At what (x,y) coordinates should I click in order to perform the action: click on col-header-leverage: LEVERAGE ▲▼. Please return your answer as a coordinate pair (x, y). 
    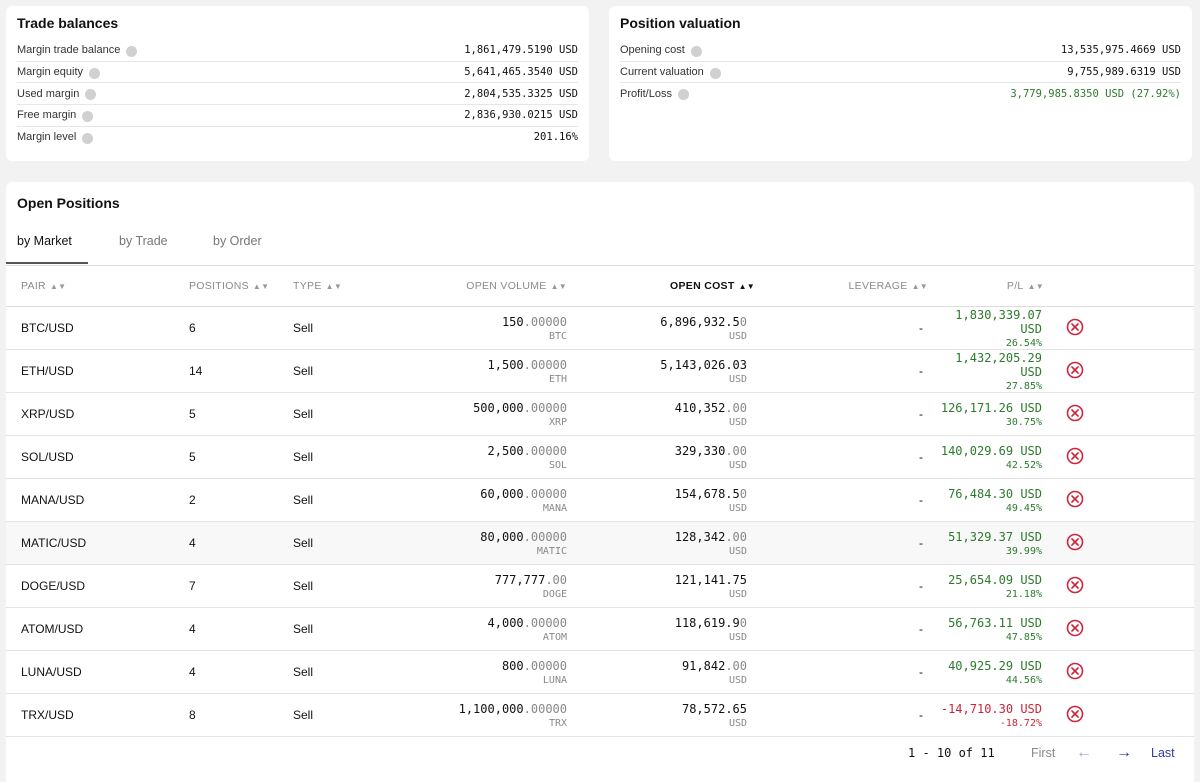
    Looking at the image, I should click on (848, 286).